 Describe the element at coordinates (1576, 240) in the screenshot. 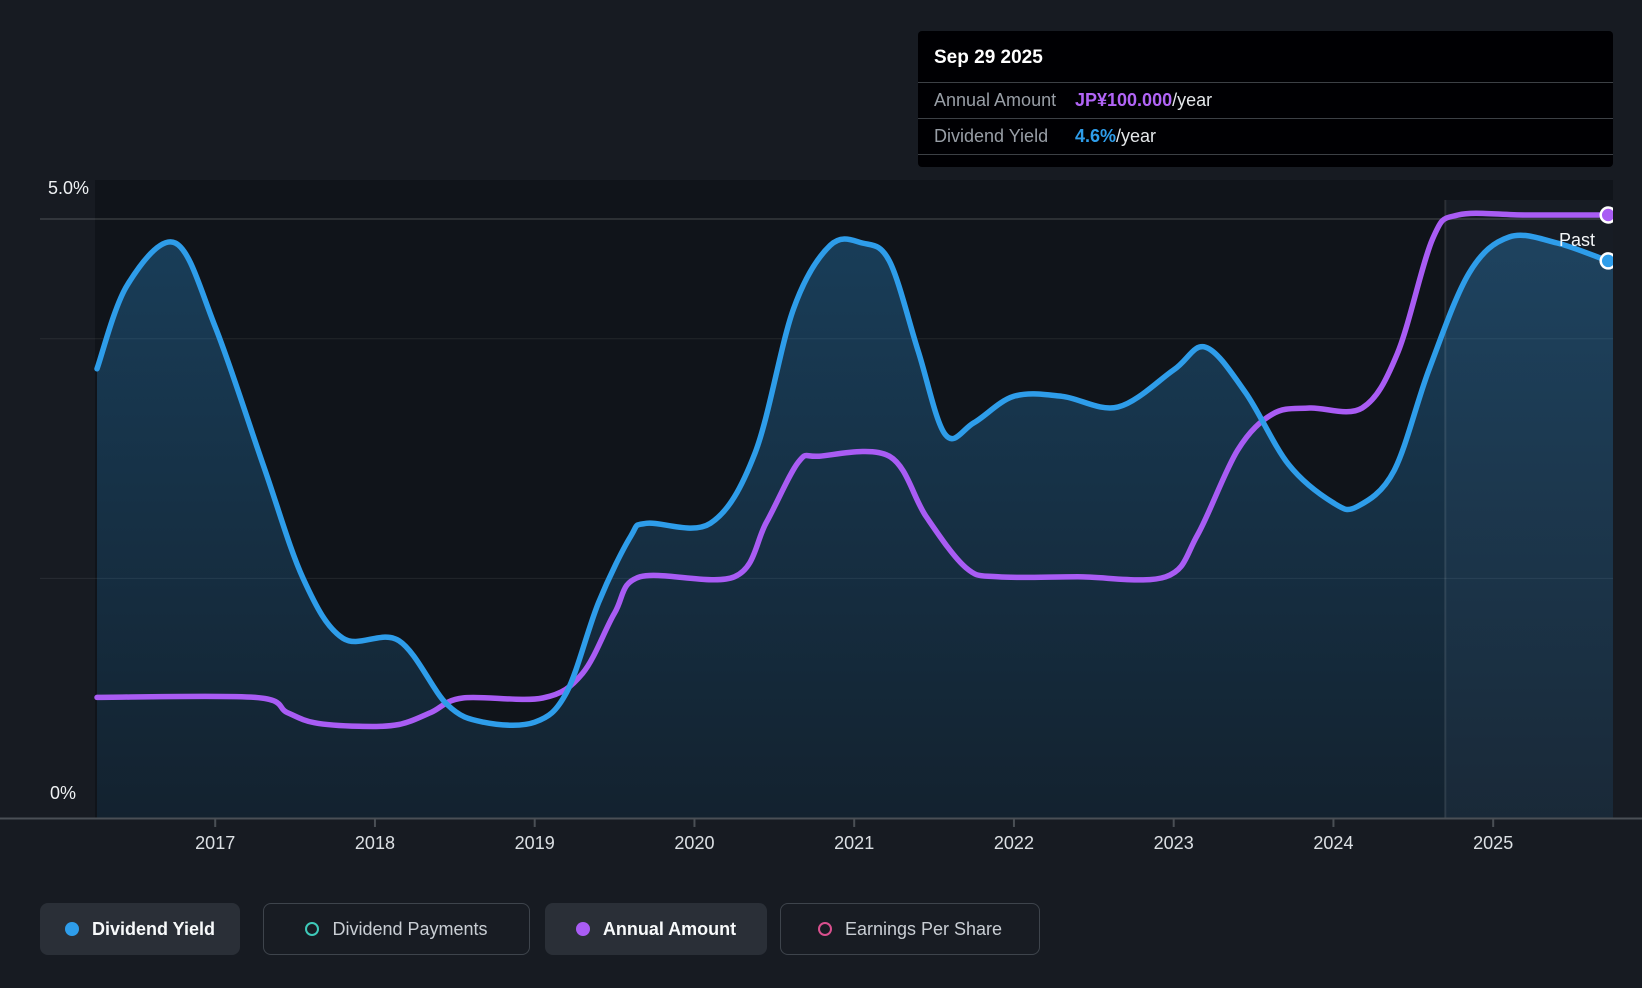

I see `past-label: Past` at that location.